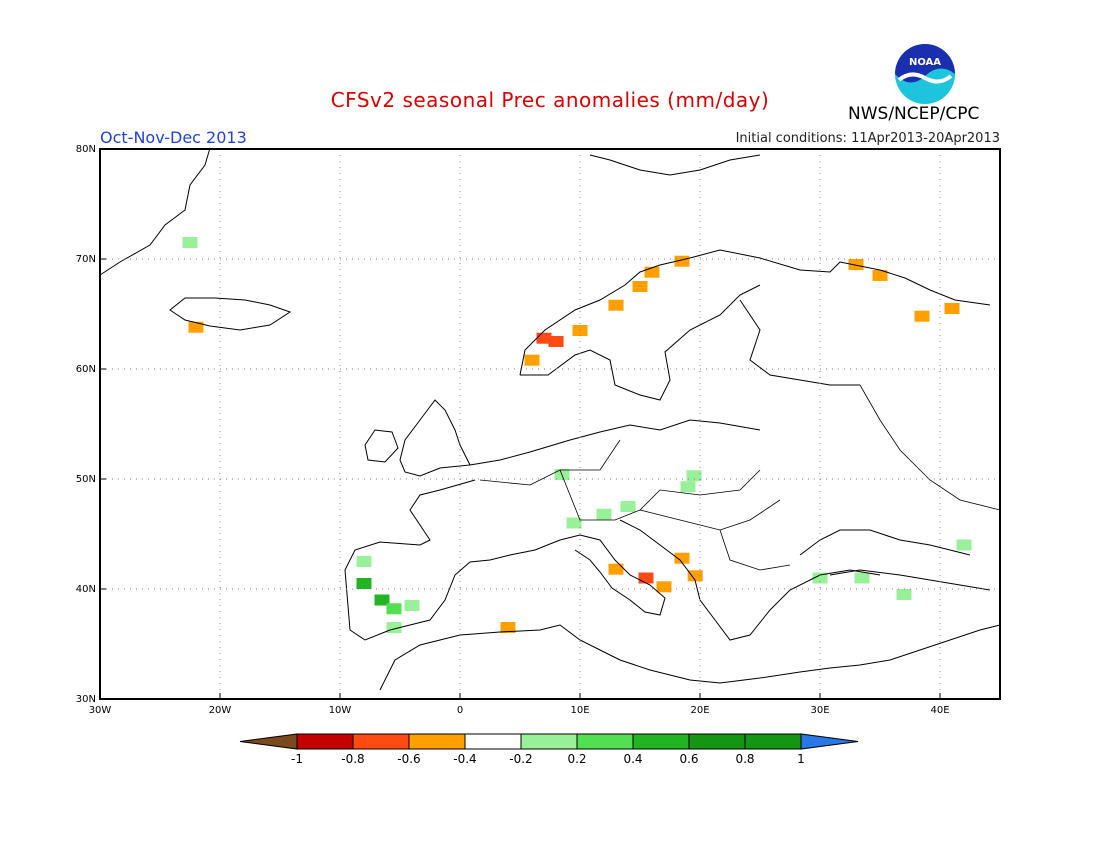 The image size is (1100, 850). I want to click on colorbar-label: 0.4, so click(633, 759).